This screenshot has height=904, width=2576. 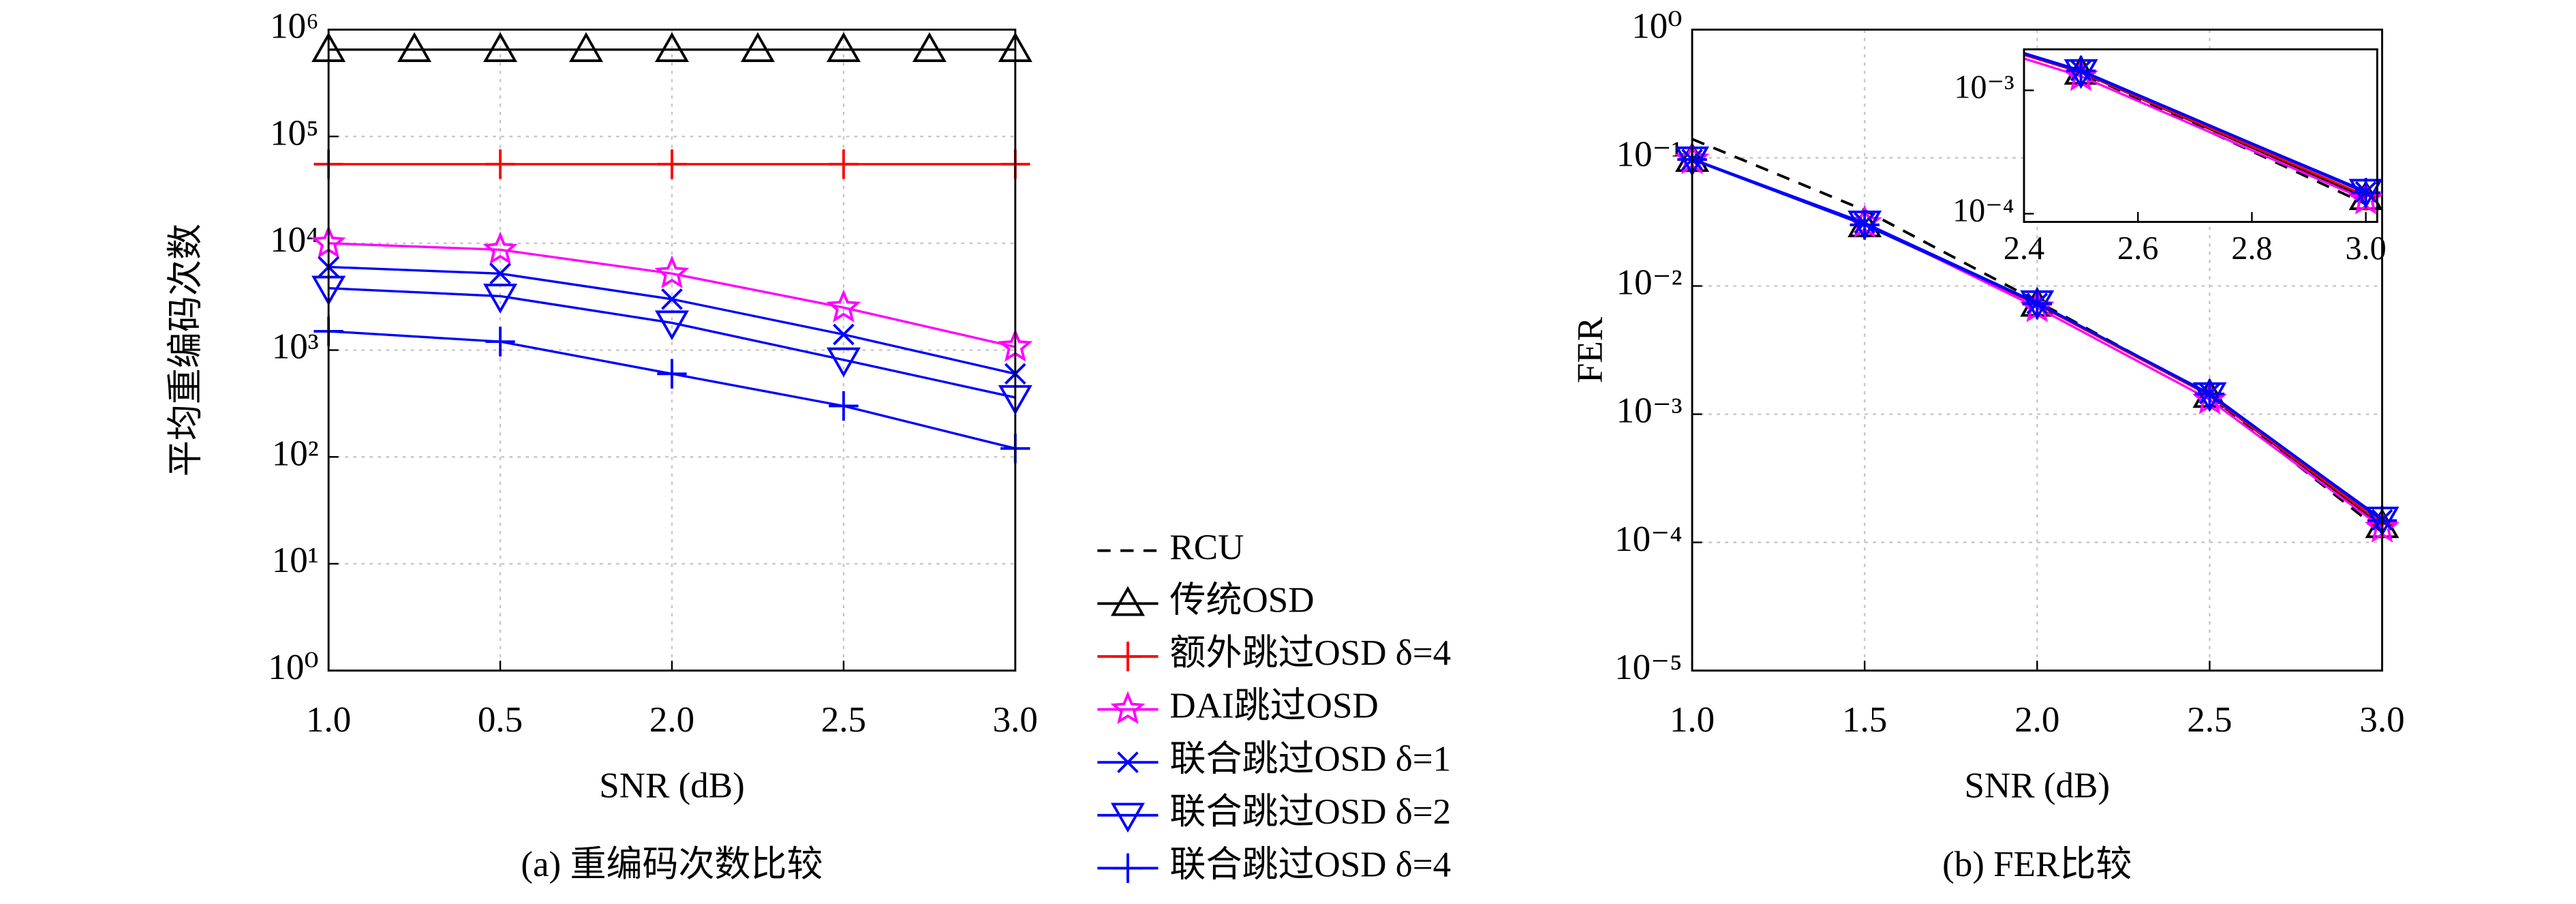 What do you see at coordinates (1310, 812) in the screenshot?
I see `legend-label: 联合跳过OSD δ=2` at bounding box center [1310, 812].